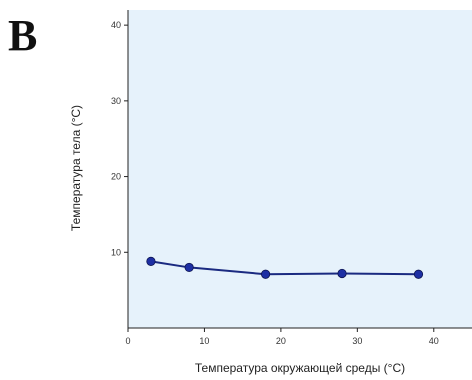  I want to click on x-tick-label: 10, so click(204, 341).